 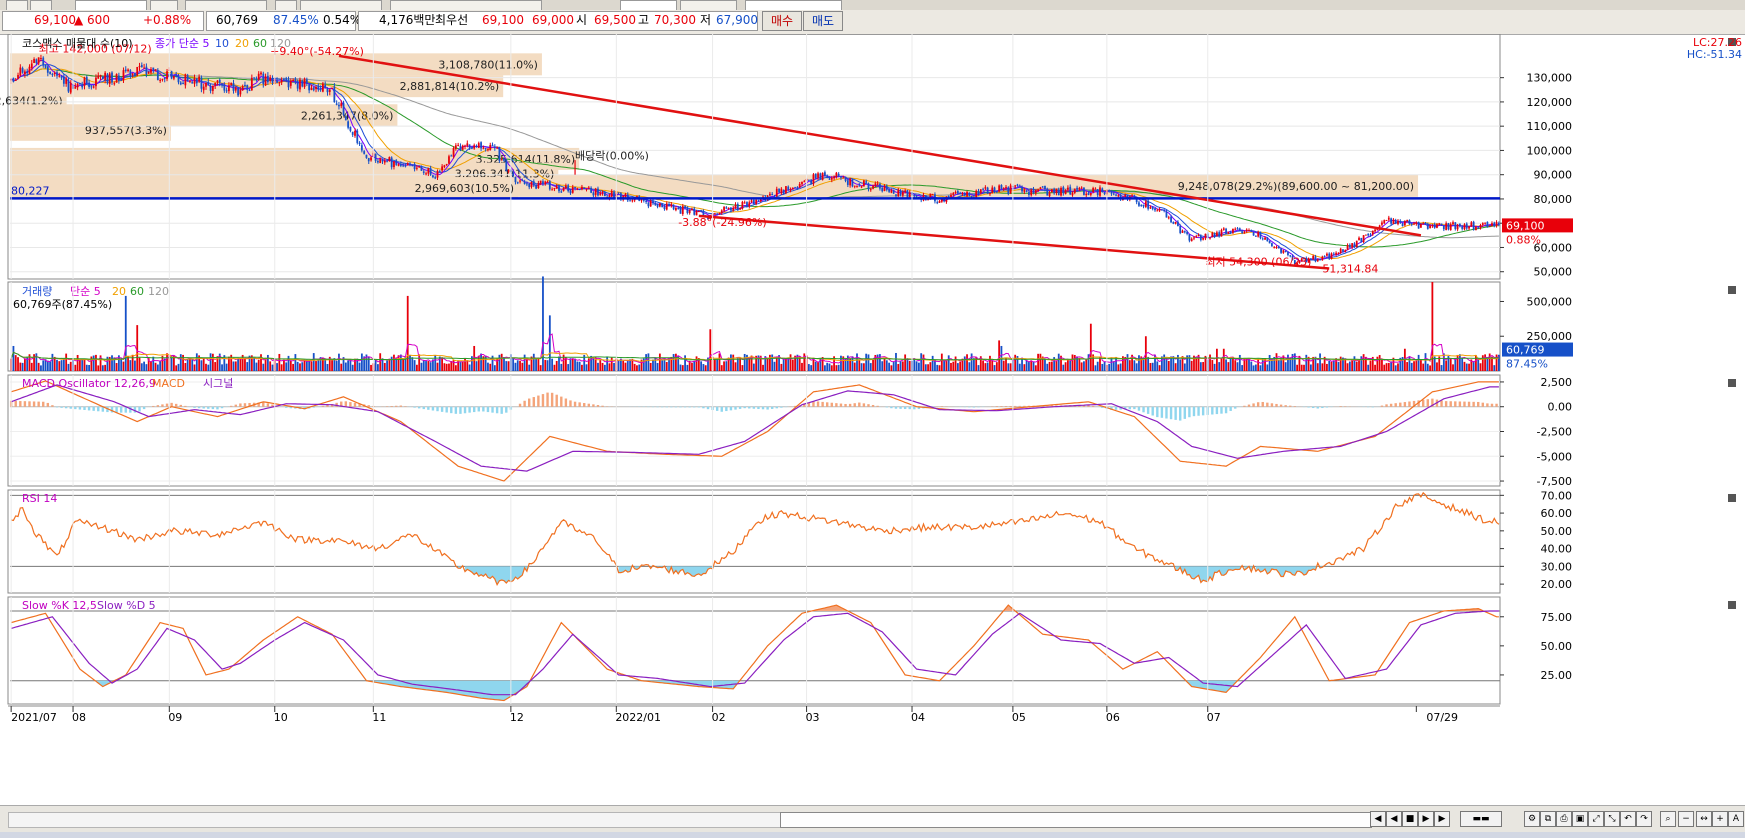 I want to click on stock-code-input, so click(x=111, y=5).